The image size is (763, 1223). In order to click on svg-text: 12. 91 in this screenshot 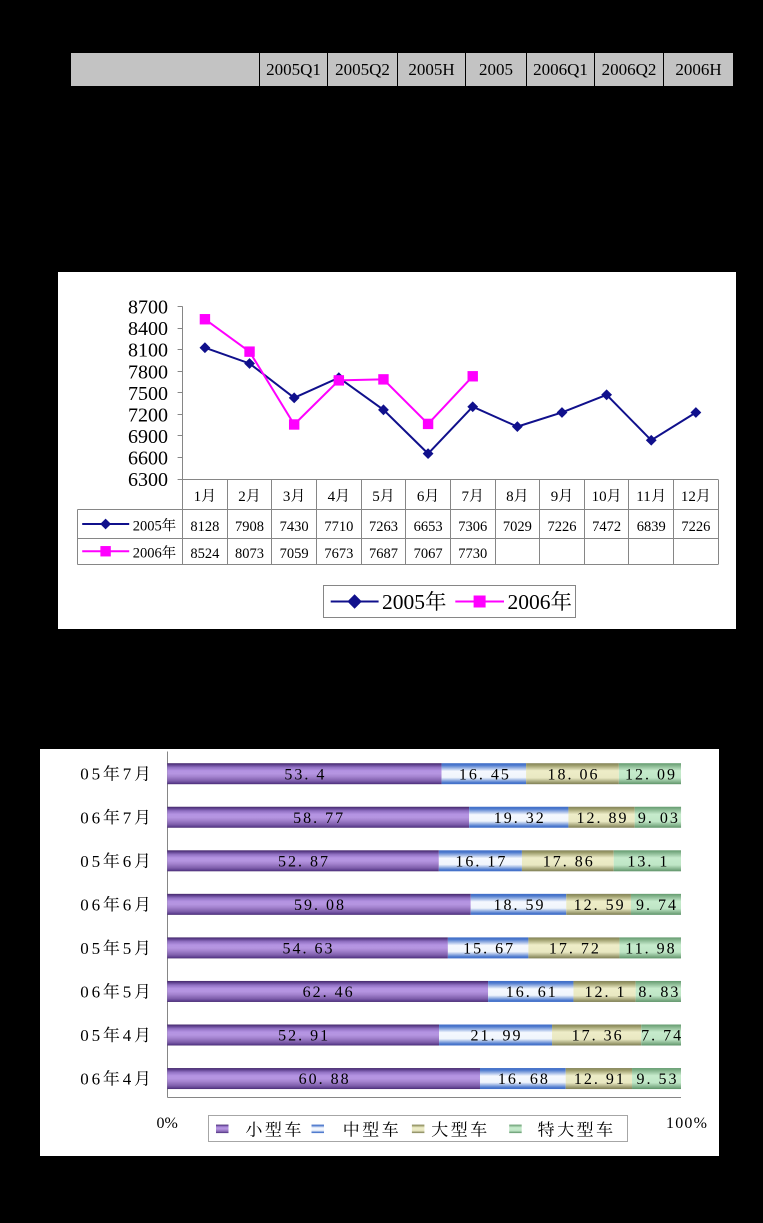, I will do `click(600, 1079)`.